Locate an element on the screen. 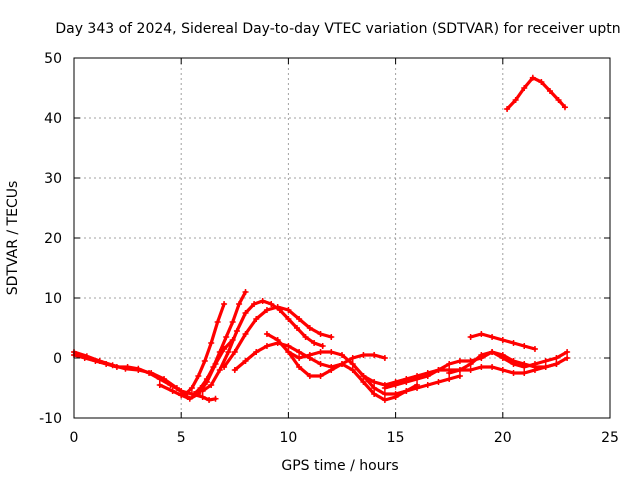 The width and height of the screenshot is (640, 480). y-tick-label: 0 is located at coordinates (57, 359).